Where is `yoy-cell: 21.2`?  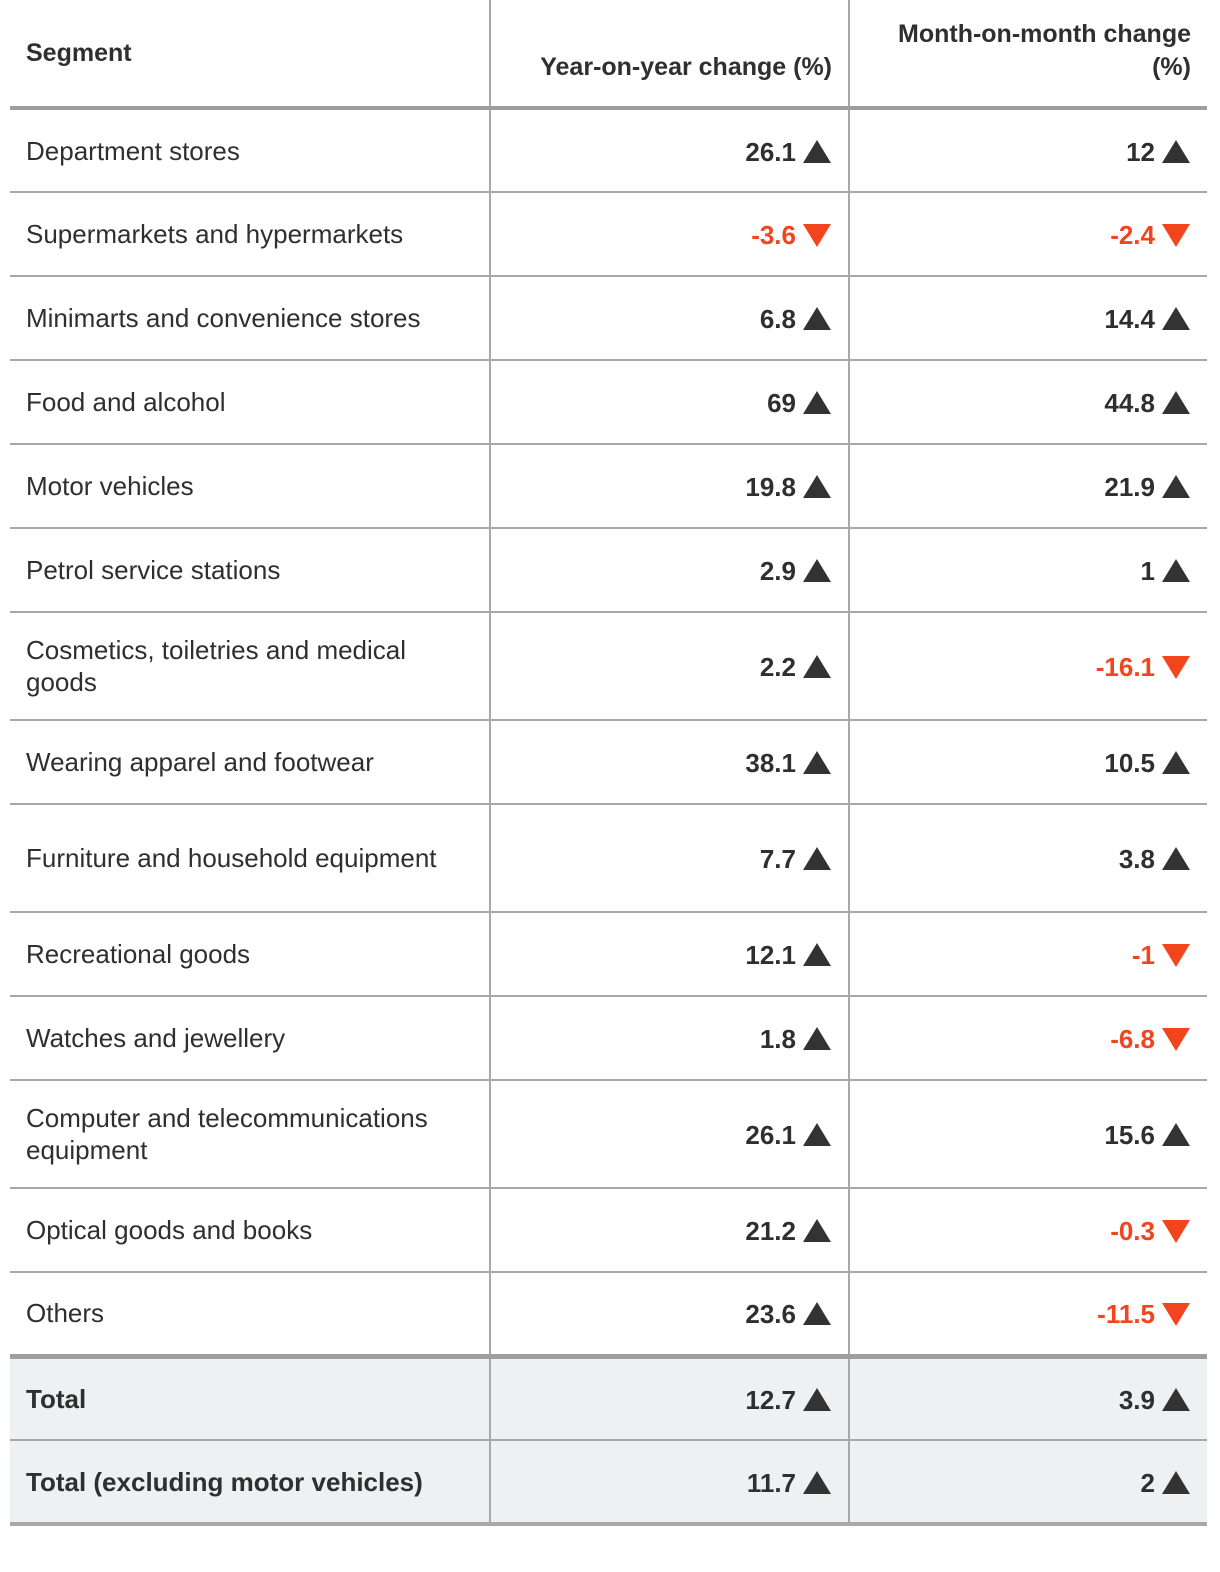
yoy-cell: 21.2 is located at coordinates (669, 1230).